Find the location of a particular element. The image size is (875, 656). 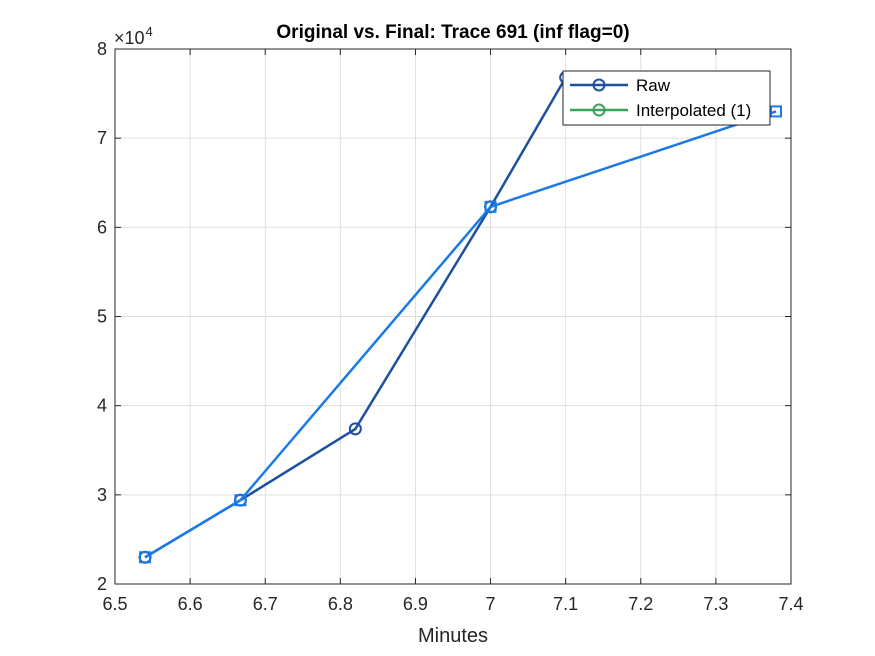

y-tick-label: 4 is located at coordinates (102, 406).